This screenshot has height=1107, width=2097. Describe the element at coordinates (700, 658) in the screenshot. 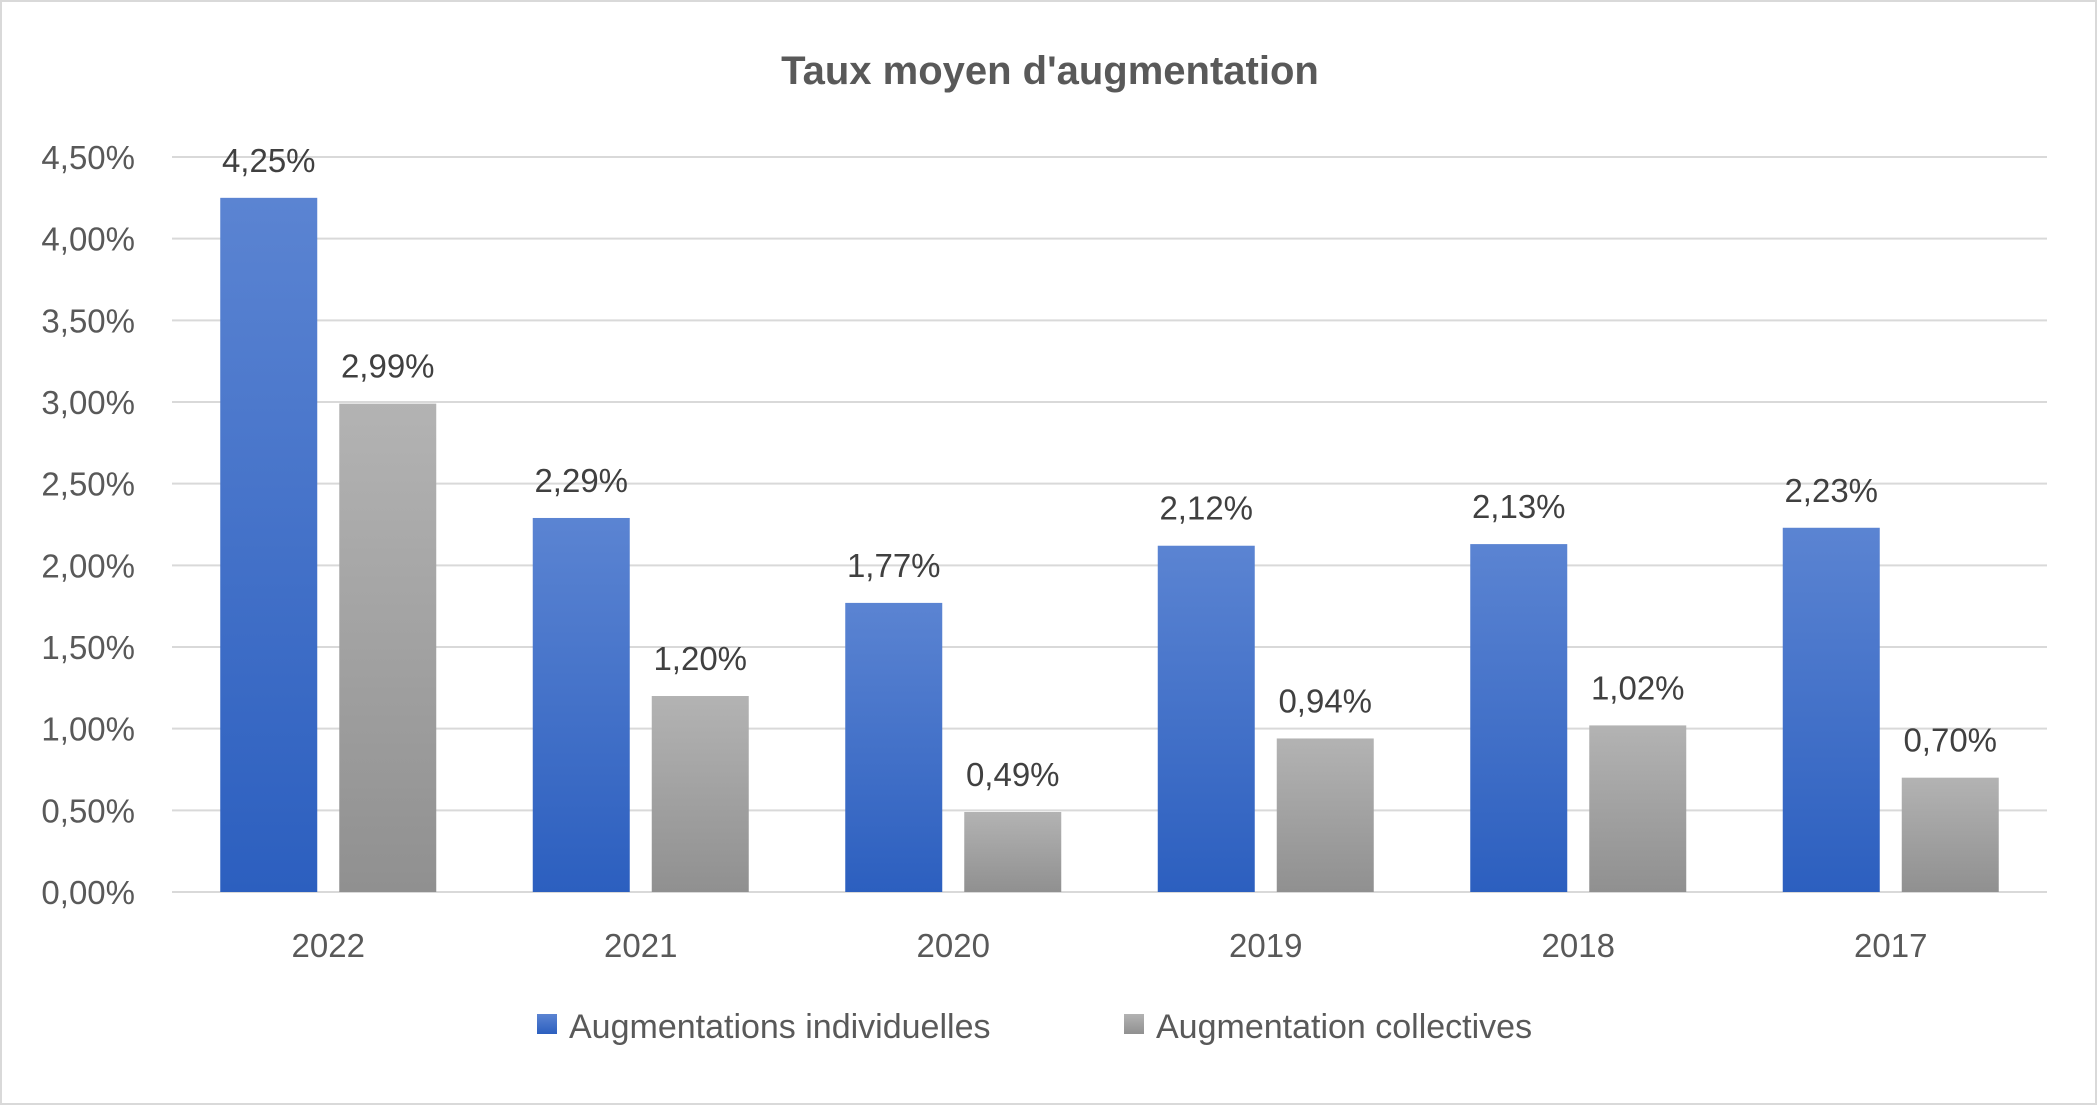

I see `data-label: 1,20%` at that location.